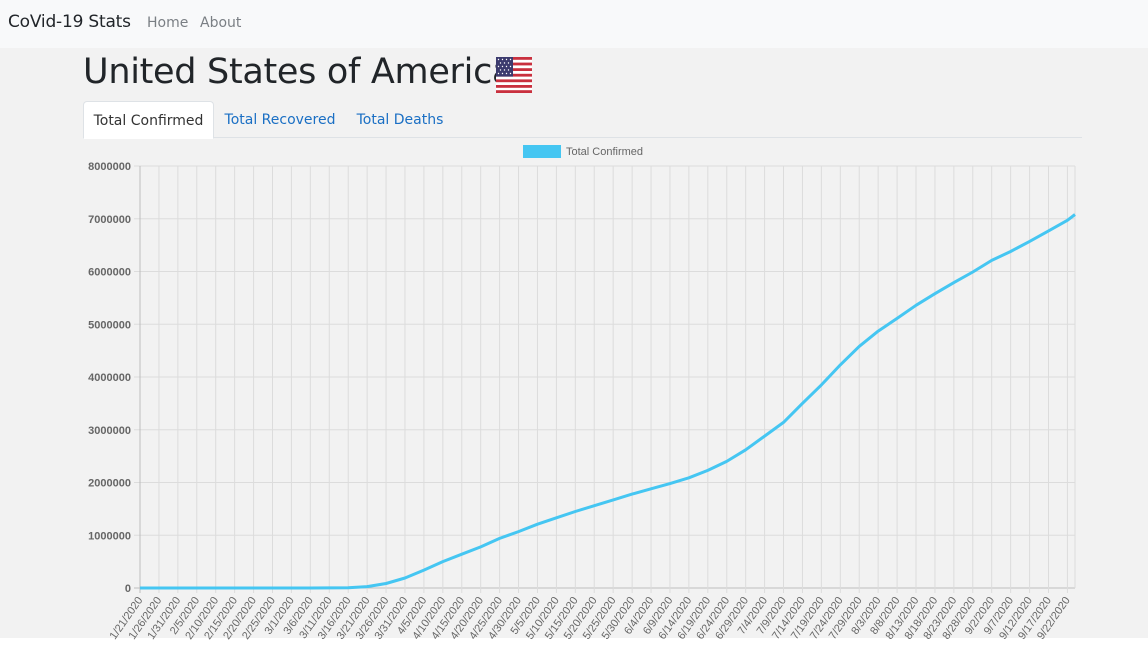 The width and height of the screenshot is (1148, 647). I want to click on tabs-border, so click(582, 137).